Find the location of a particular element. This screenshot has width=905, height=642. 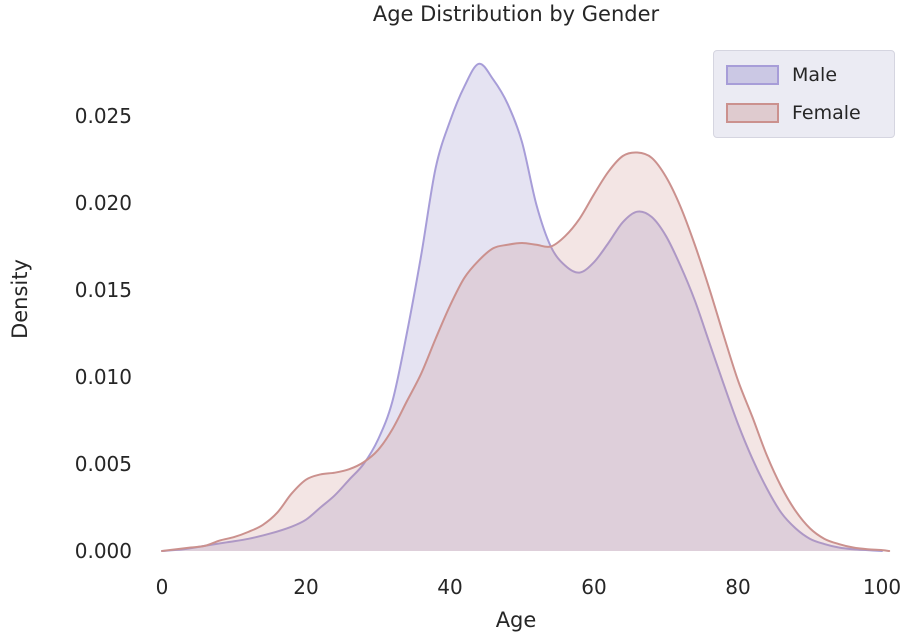

male-legend-swatch is located at coordinates (752, 75).